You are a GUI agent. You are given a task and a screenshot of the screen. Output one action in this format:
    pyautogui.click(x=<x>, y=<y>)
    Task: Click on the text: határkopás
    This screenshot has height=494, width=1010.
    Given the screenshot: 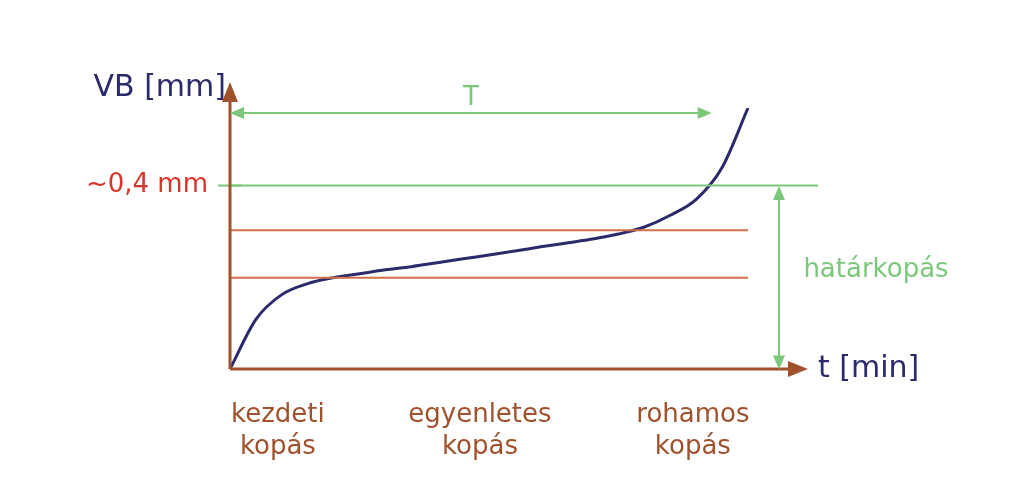 What is the action you would take?
    pyautogui.click(x=876, y=267)
    